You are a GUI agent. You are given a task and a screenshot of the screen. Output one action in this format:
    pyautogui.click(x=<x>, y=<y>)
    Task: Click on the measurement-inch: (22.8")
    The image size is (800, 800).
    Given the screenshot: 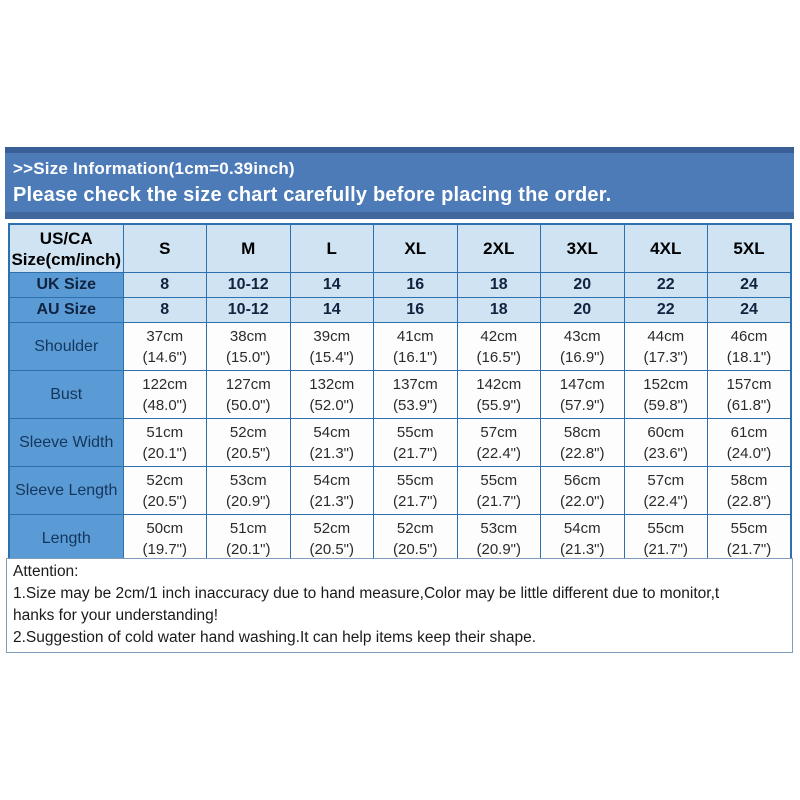 What is the action you would take?
    pyautogui.click(x=582, y=453)
    